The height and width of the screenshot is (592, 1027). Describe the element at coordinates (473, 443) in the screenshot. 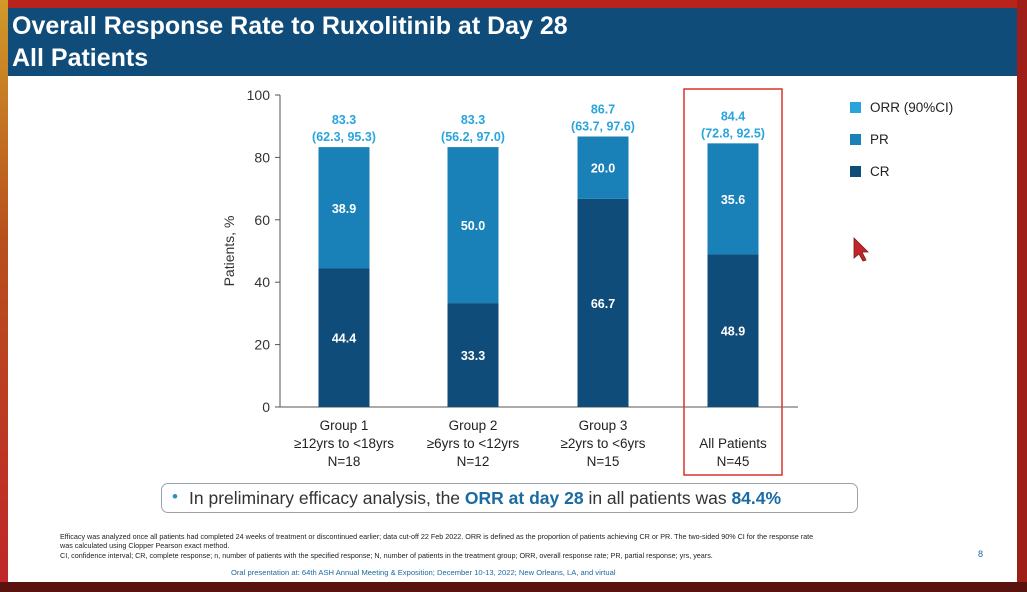

I see `x-category-label: ≥6yrs to <12yrs` at that location.